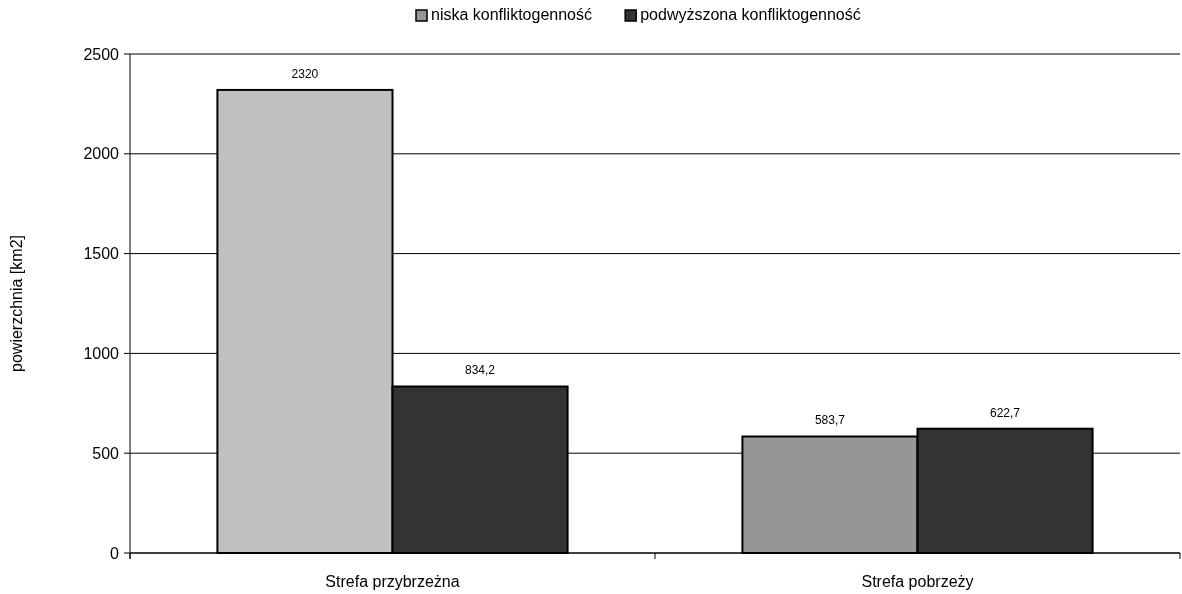  I want to click on y-tick-label: 2500, so click(101, 54).